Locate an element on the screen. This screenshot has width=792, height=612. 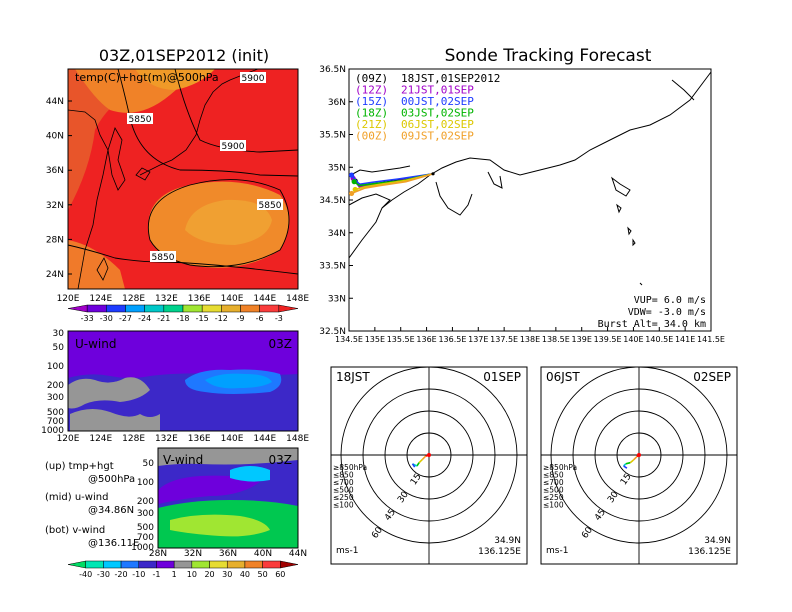
pressure-tick-label: 700 is located at coordinates (145, 538).